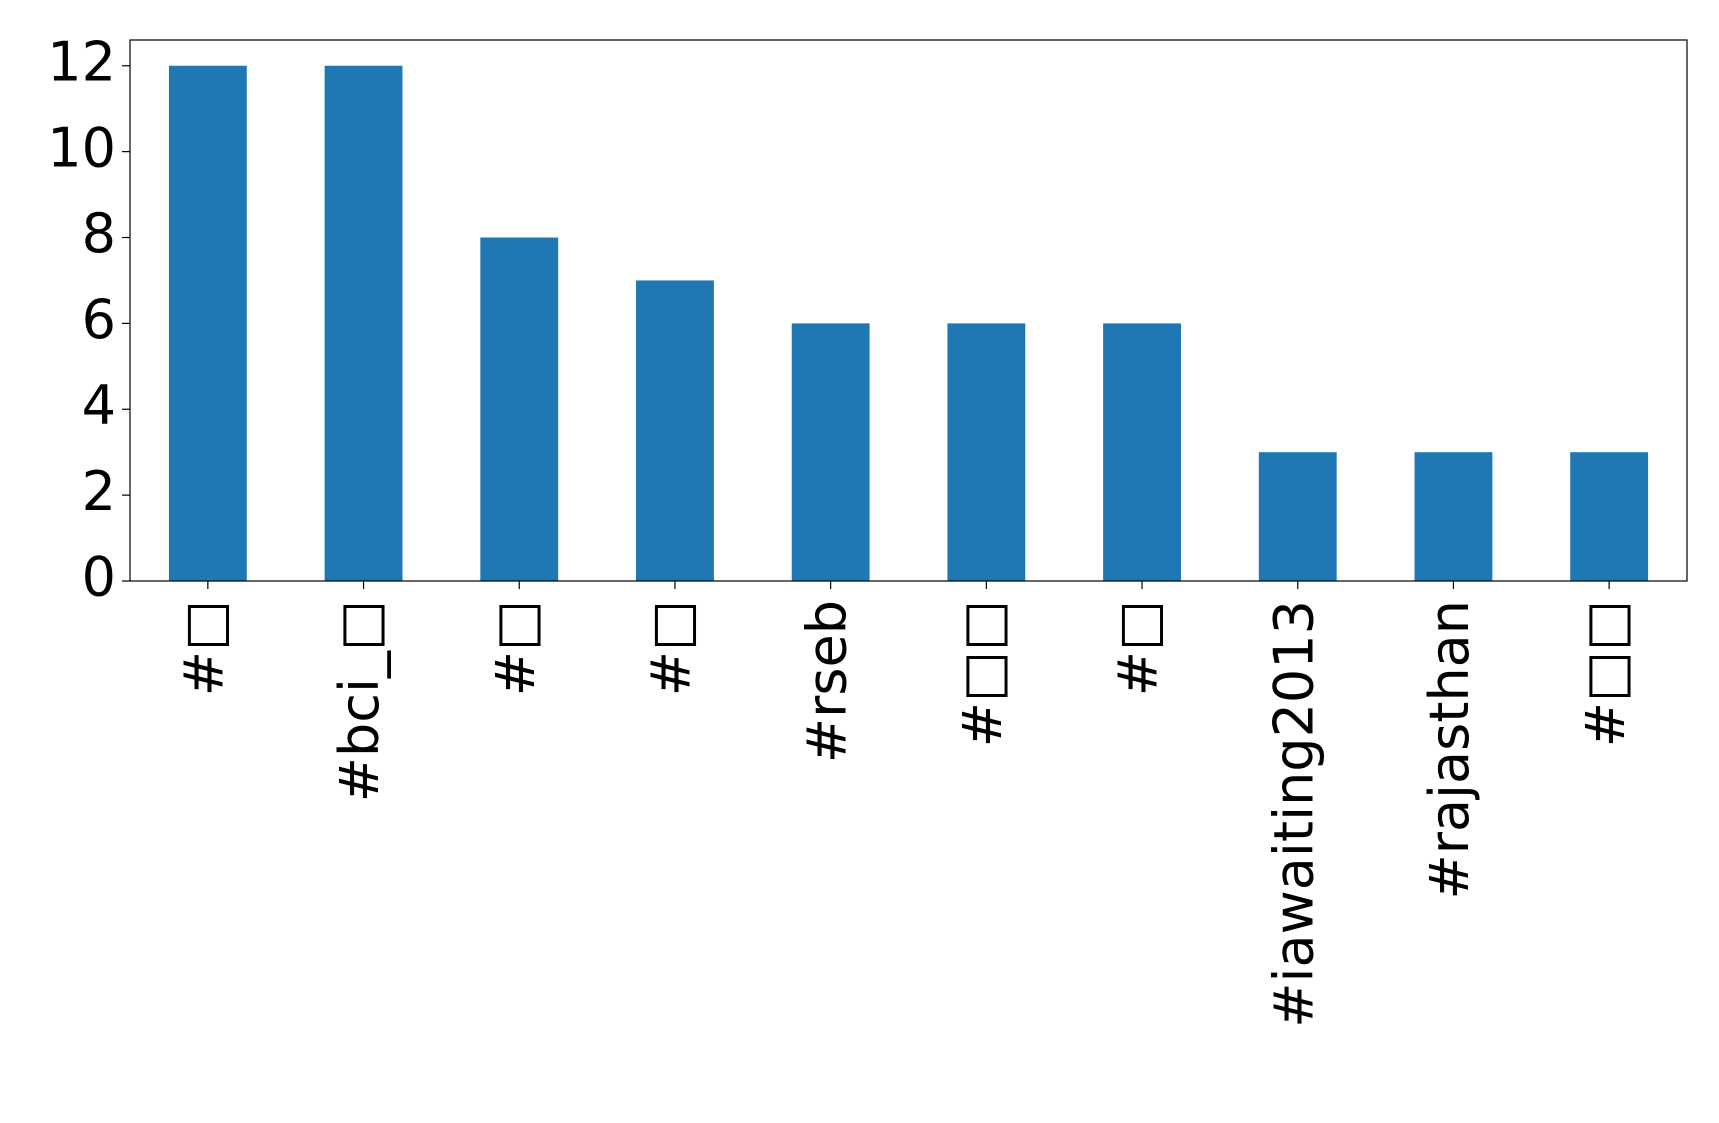  Describe the element at coordinates (99, 405) in the screenshot. I see `y-tick-label: 4` at that location.